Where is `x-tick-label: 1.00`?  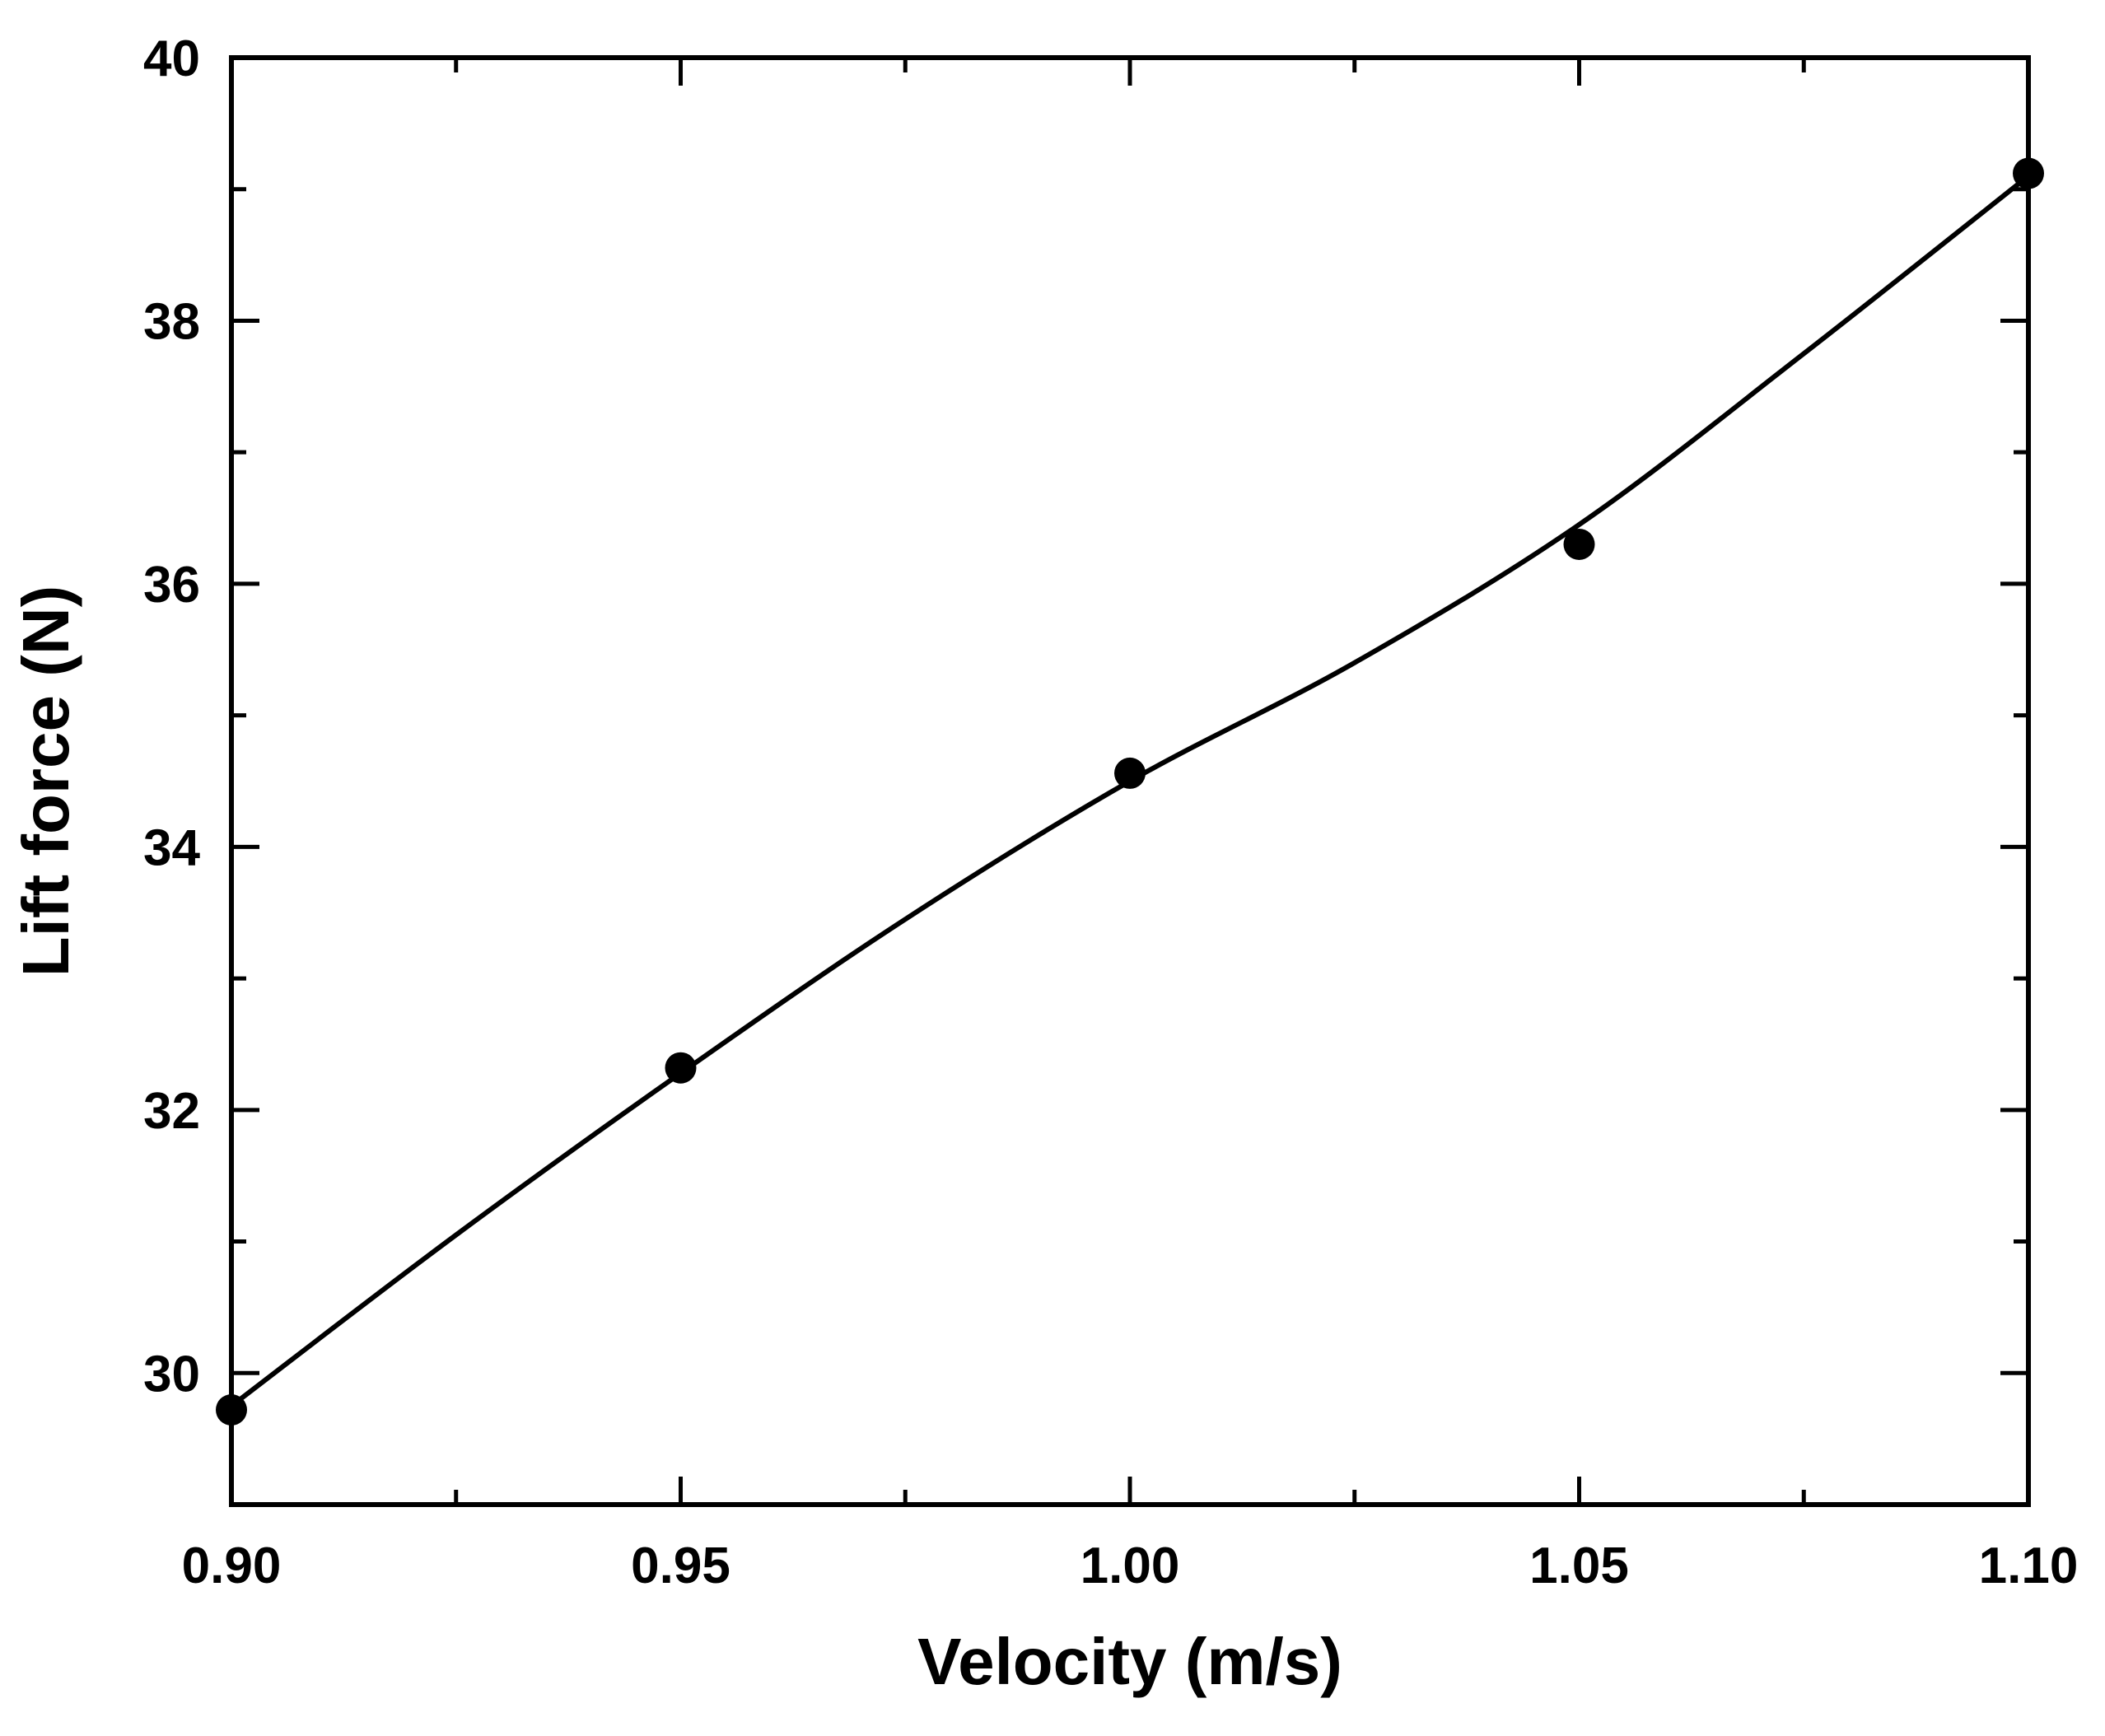
x-tick-label: 1.00 is located at coordinates (1130, 1566).